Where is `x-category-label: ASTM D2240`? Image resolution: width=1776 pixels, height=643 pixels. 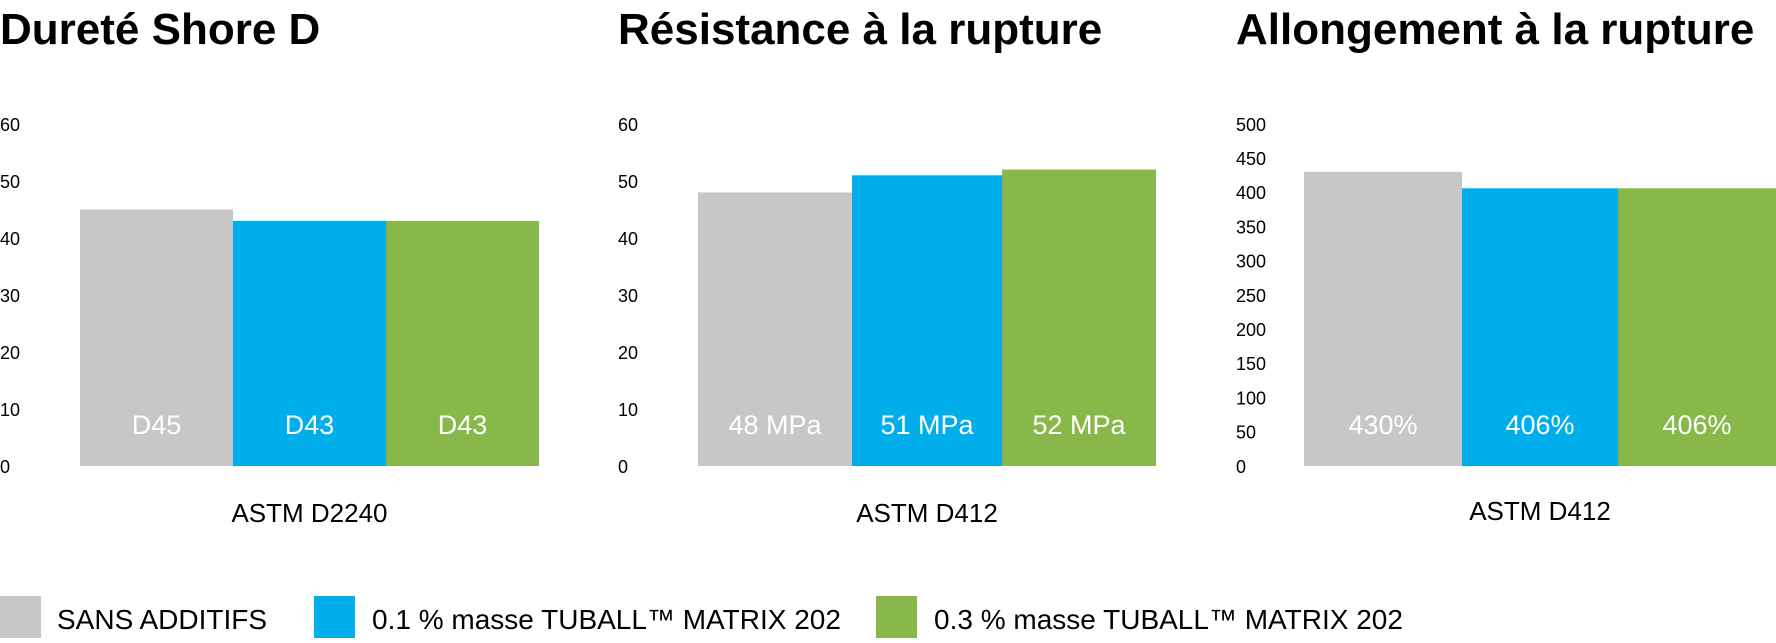 x-category-label: ASTM D2240 is located at coordinates (309, 513).